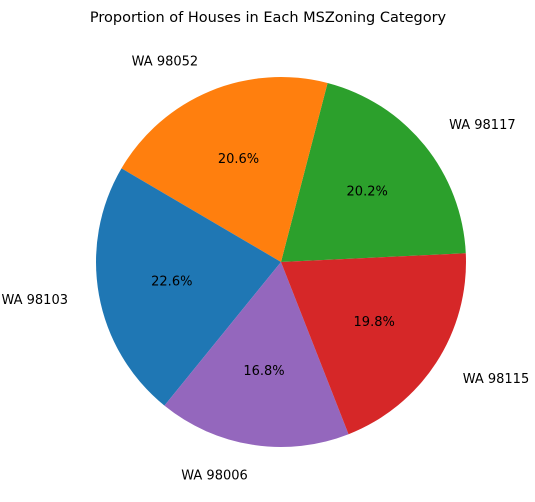  Describe the element at coordinates (496, 379) in the screenshot. I see `slice-label-4: WA 98115` at that location.